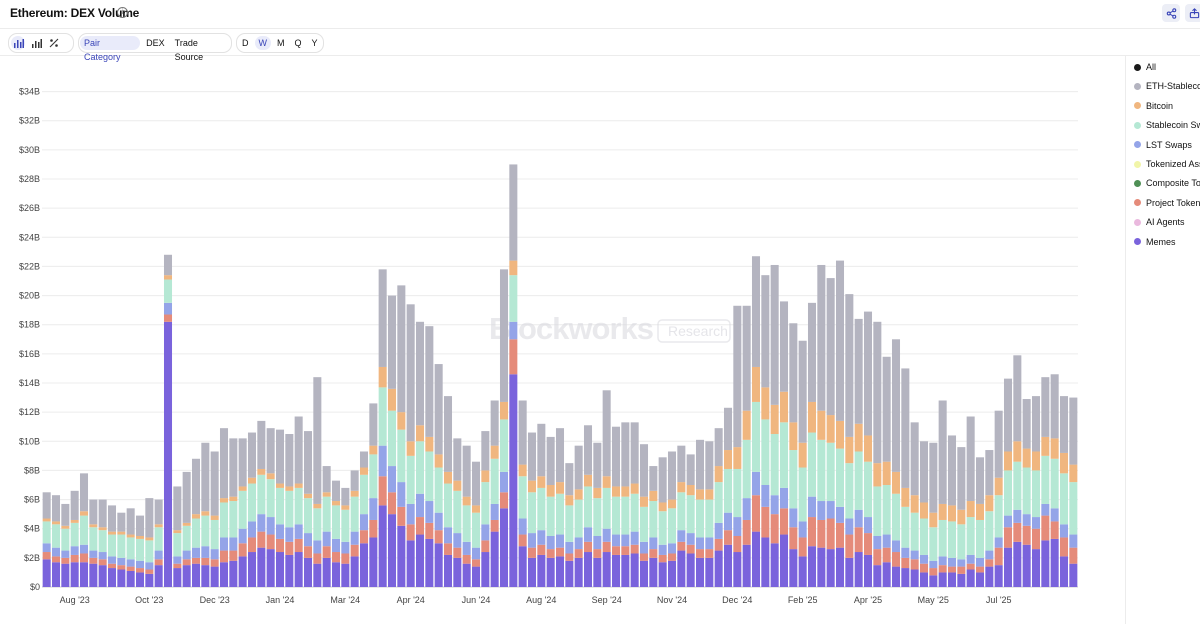  Describe the element at coordinates (281, 43) in the screenshot. I see `interval-m: M` at that location.